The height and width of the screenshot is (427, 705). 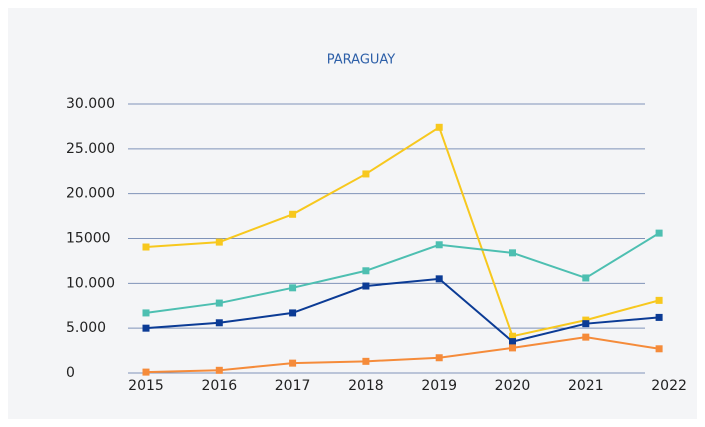 What do you see at coordinates (90, 104) in the screenshot?
I see `y-tick-label: 30.000` at bounding box center [90, 104].